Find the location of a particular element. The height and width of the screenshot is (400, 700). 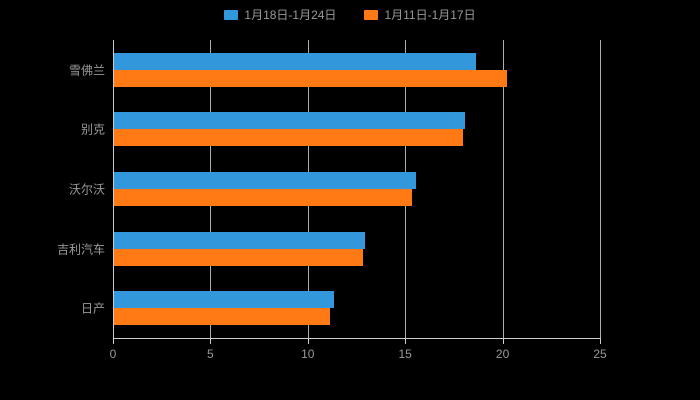

category-label: 吉利汽车 is located at coordinates (80, 249).